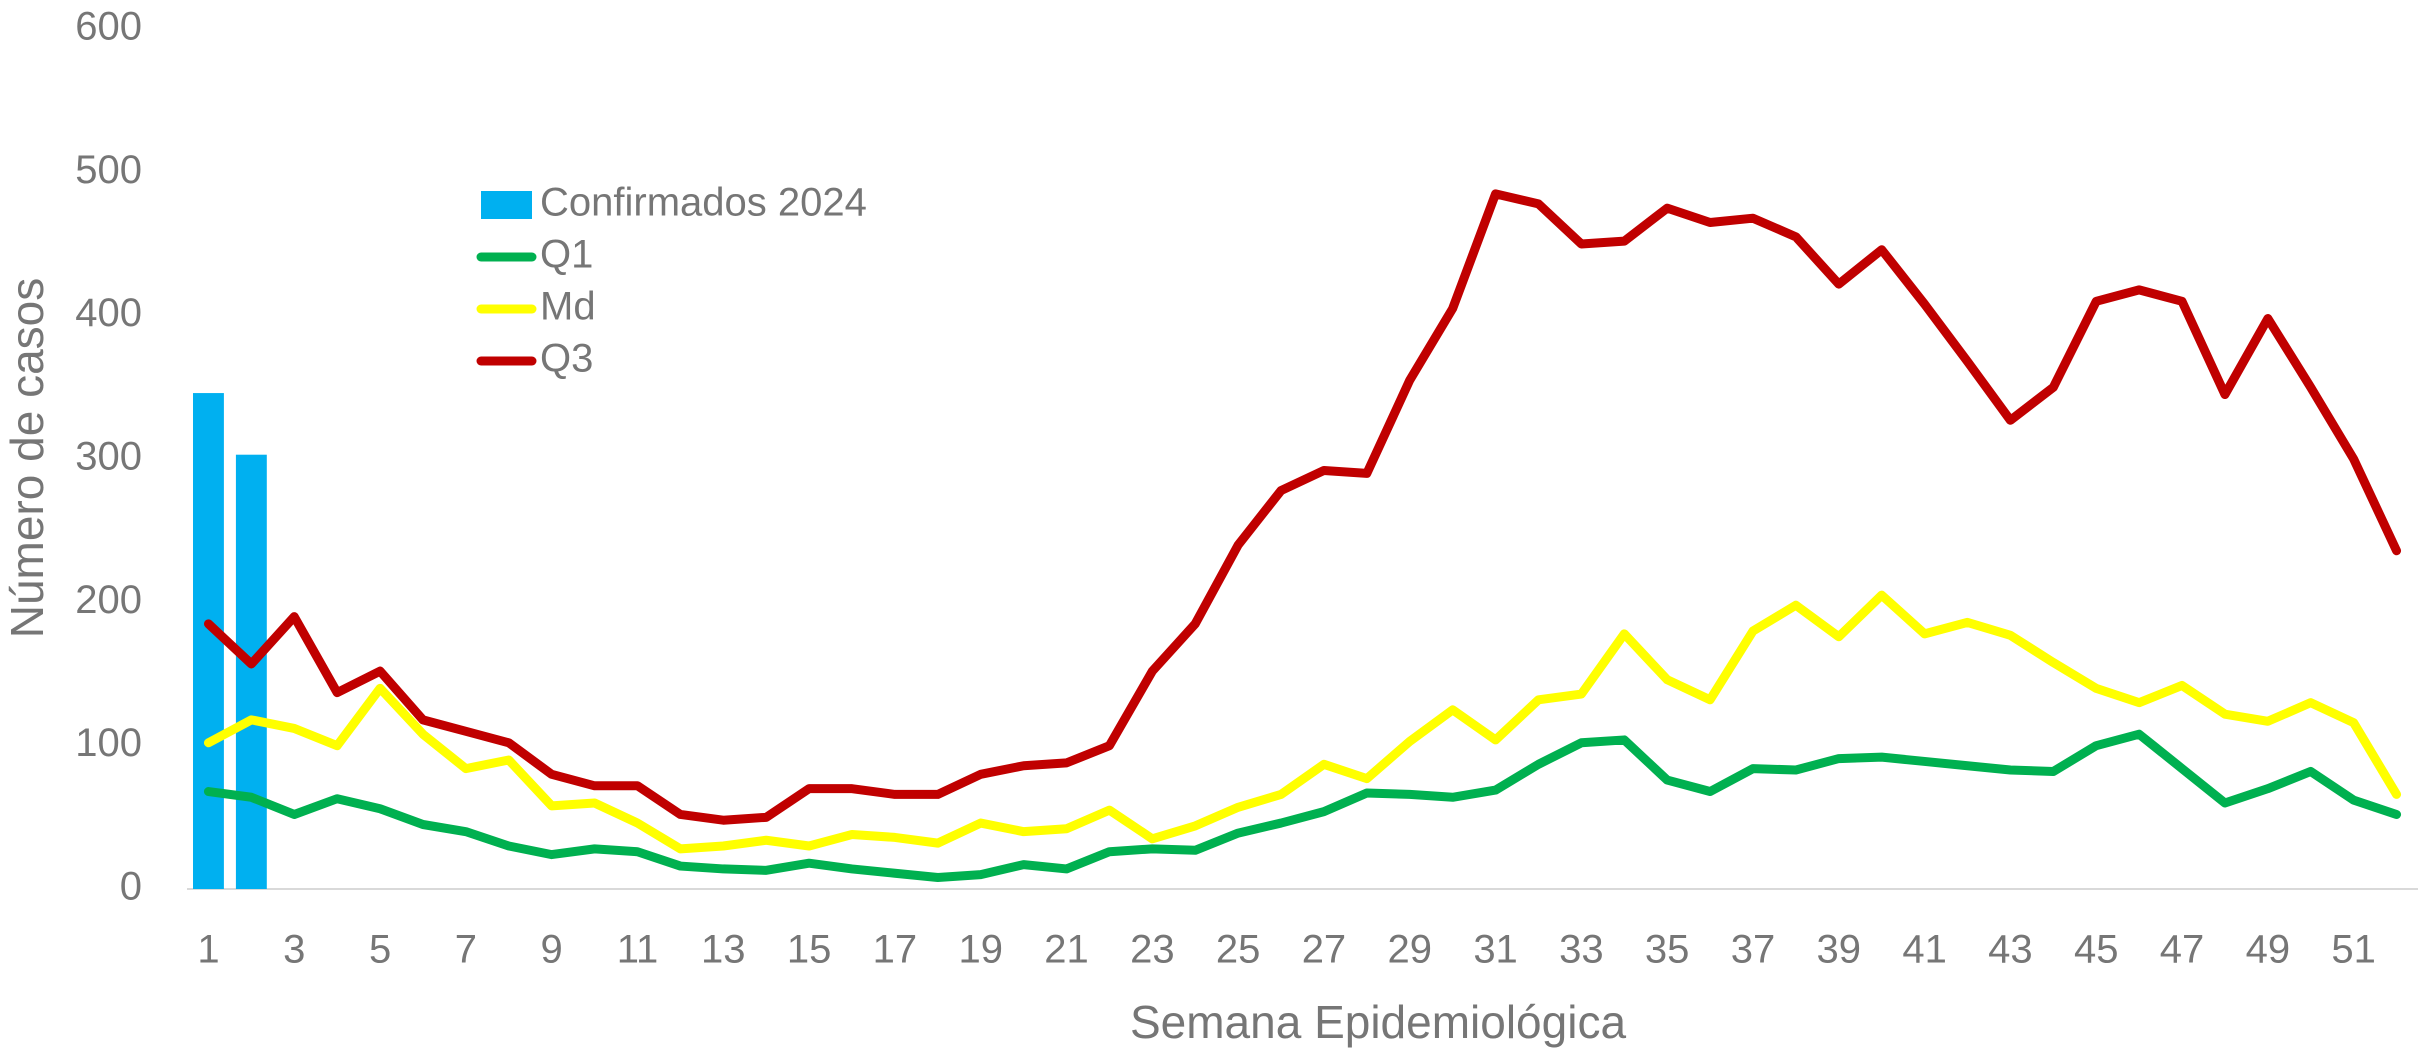  I want to click on x-tick-label: 11, so click(638, 950).